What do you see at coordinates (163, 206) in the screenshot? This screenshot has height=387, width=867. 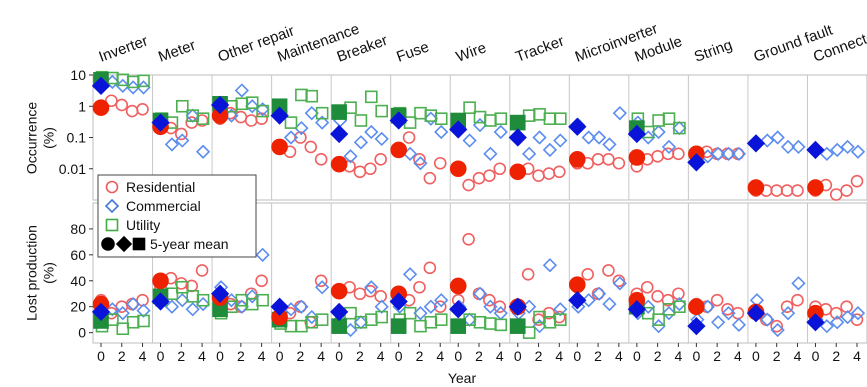 I see `legend-label: Commercial` at bounding box center [163, 206].